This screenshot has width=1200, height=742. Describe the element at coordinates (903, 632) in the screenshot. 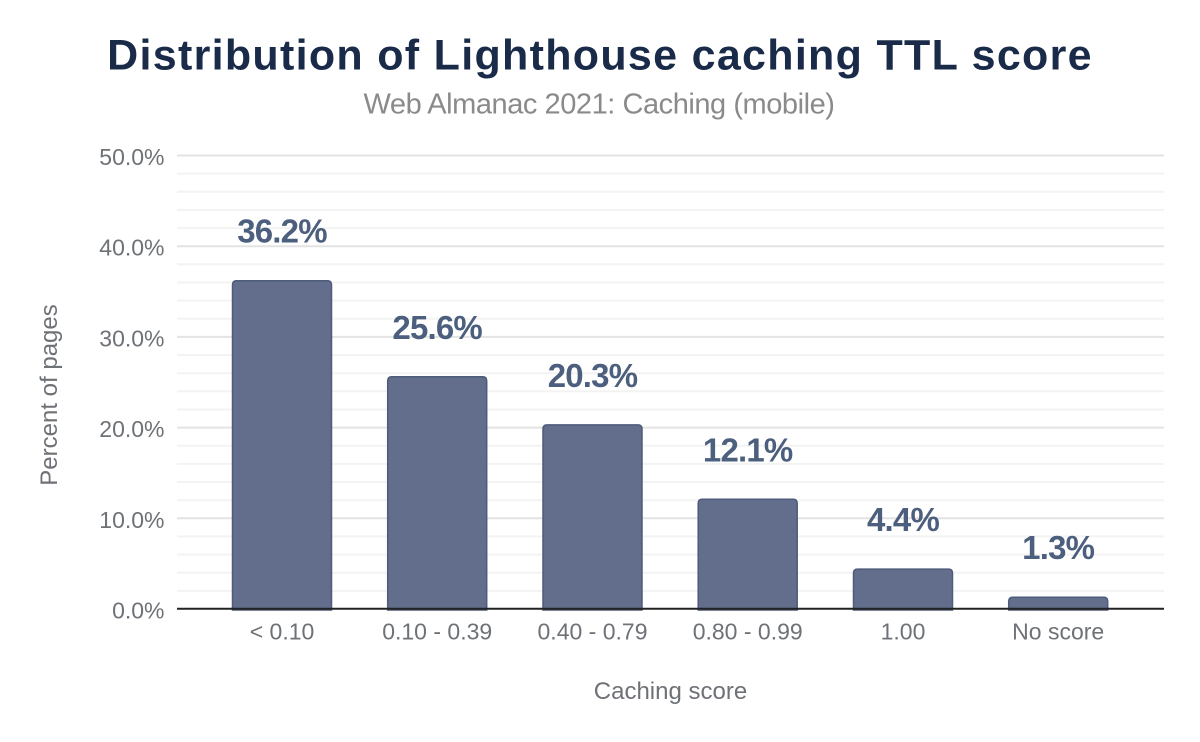

I see `svg-text: 1.00` at that location.